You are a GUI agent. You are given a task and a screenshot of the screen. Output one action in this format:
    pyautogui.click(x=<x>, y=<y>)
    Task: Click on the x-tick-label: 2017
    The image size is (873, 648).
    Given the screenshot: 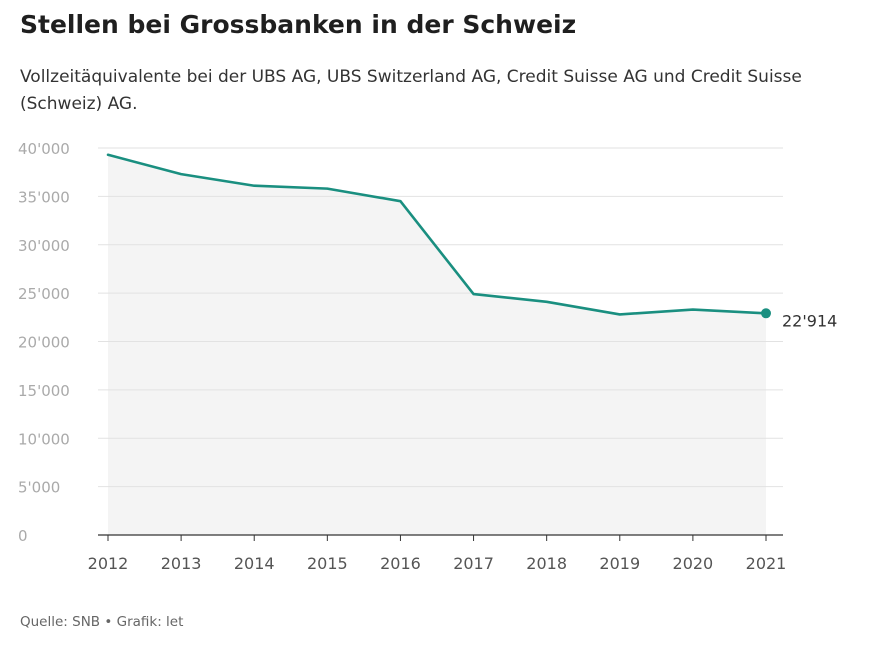 What is the action you would take?
    pyautogui.click(x=473, y=563)
    